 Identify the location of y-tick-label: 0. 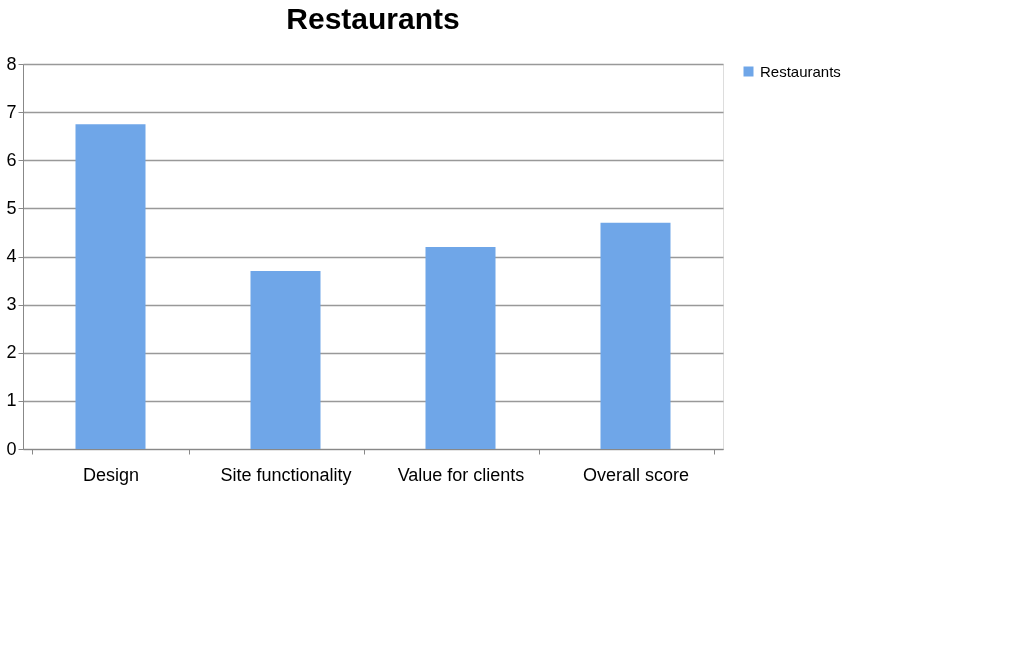
(11, 448).